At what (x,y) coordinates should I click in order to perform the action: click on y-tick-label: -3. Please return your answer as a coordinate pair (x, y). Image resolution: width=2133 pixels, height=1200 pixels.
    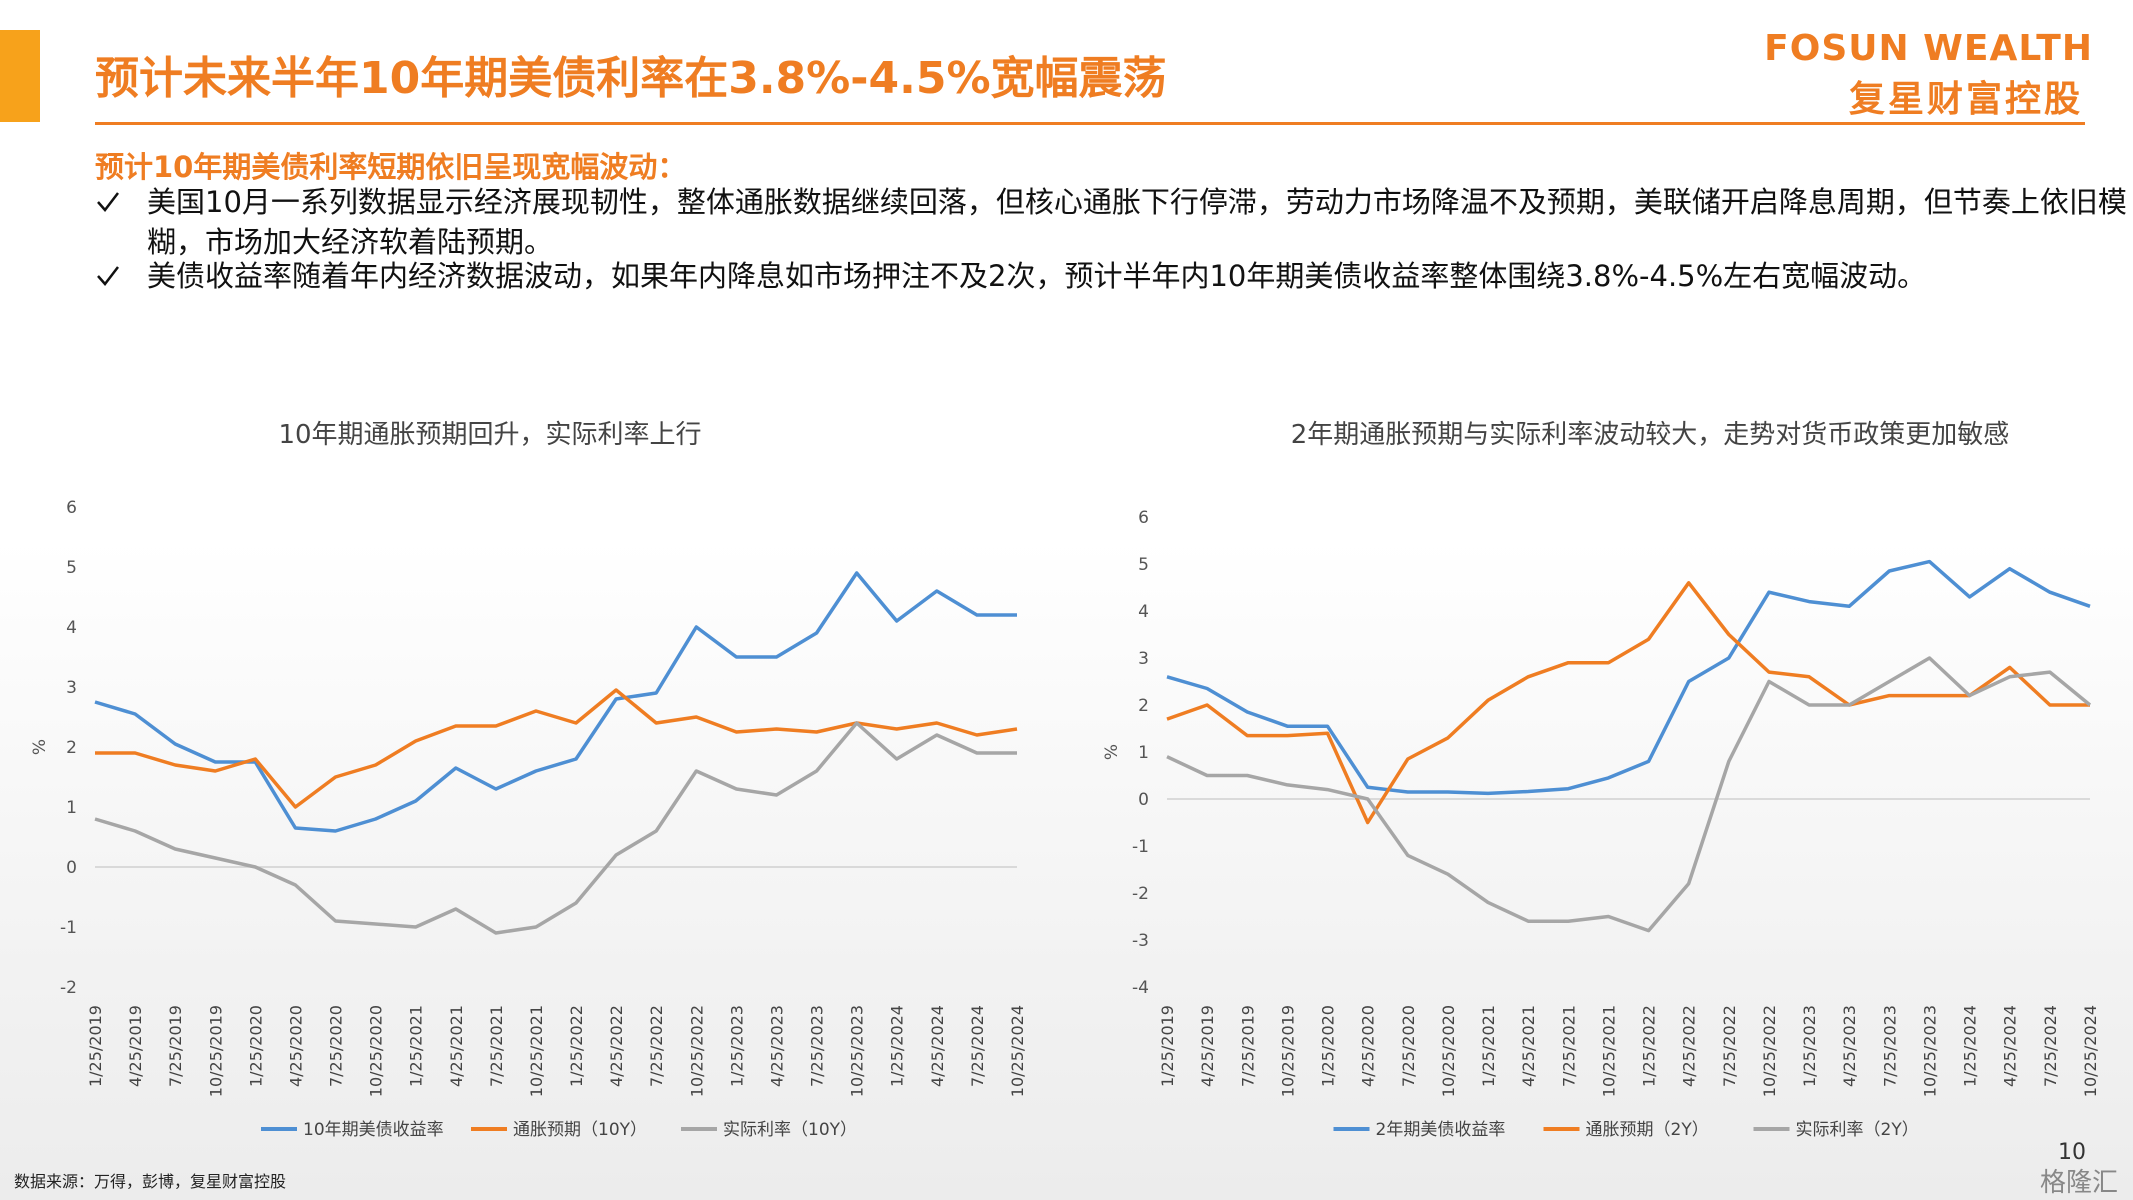
    Looking at the image, I should click on (1140, 941).